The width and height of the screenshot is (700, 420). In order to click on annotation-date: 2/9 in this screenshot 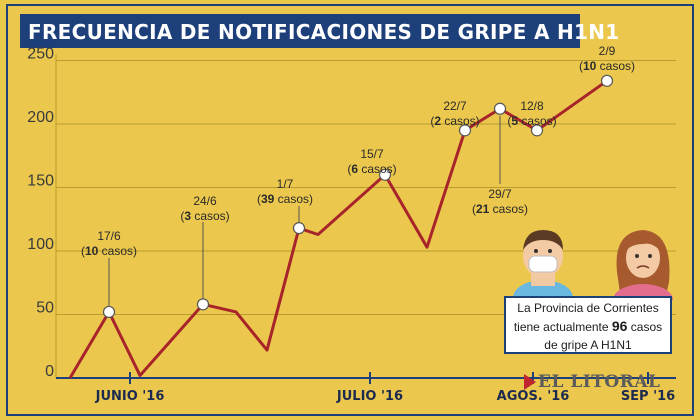, I will do `click(607, 51)`.